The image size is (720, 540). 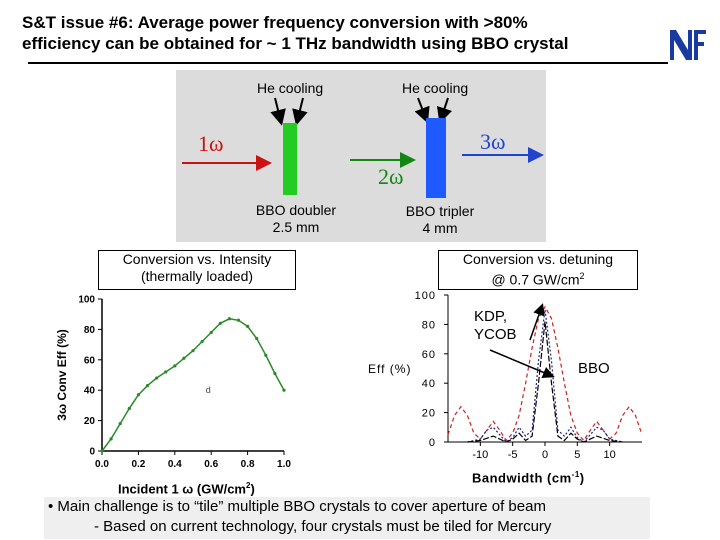 What do you see at coordinates (577, 455) in the screenshot?
I see `detuning-x-tick-label: 5` at bounding box center [577, 455].